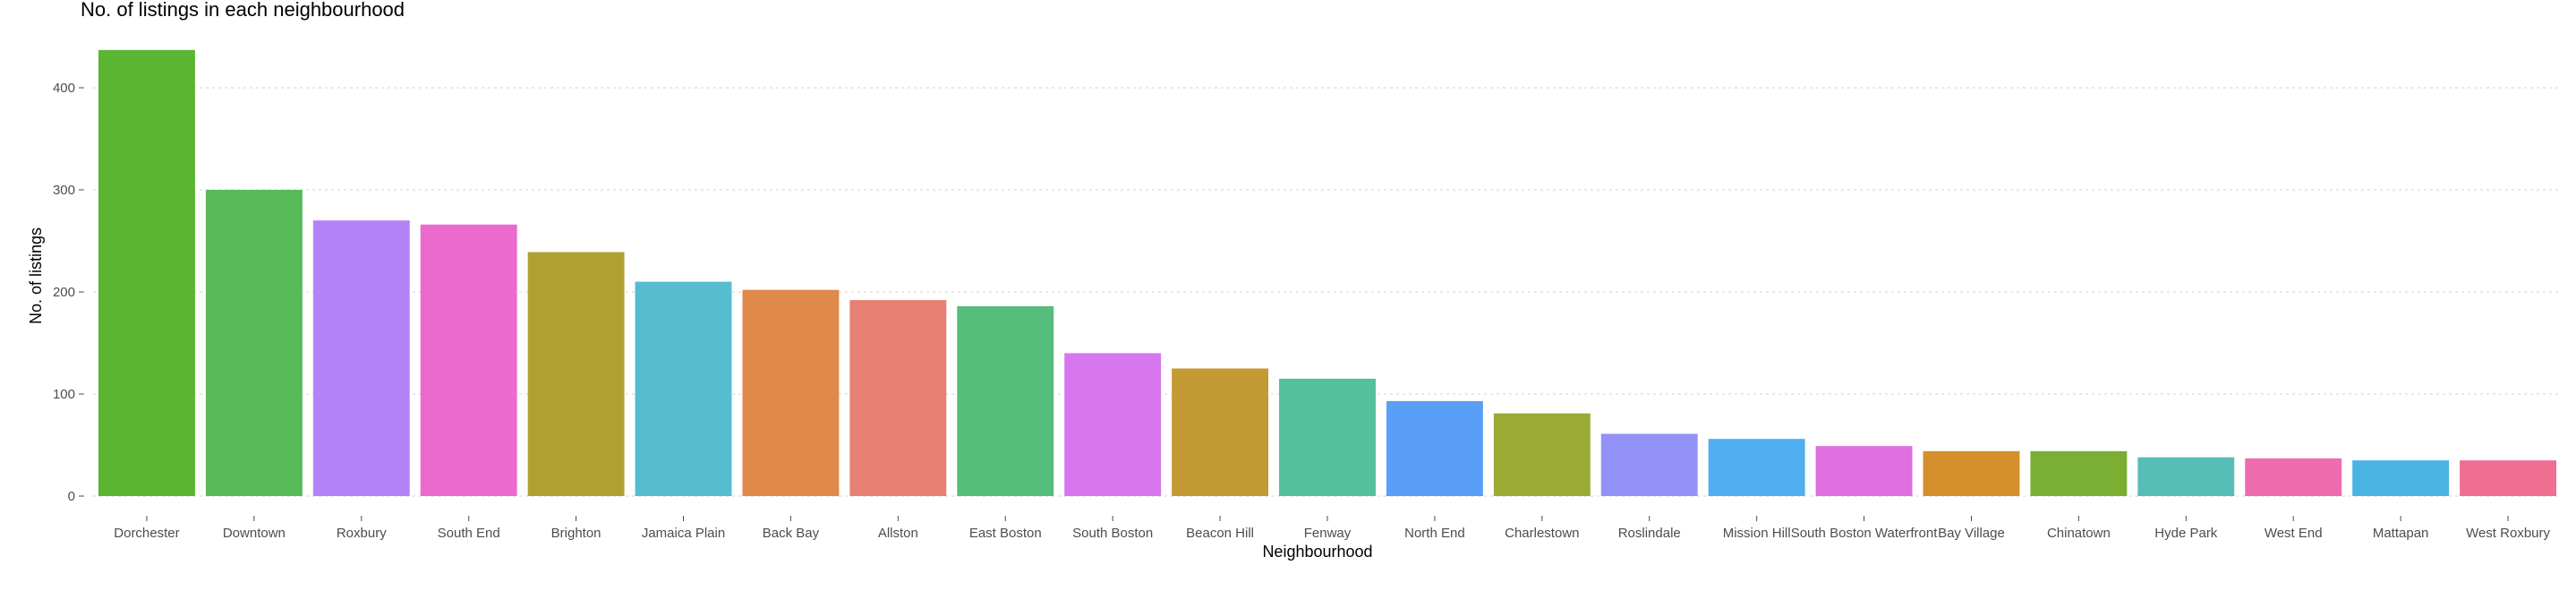  Describe the element at coordinates (64, 394) in the screenshot. I see `y-tick-label: 100` at that location.